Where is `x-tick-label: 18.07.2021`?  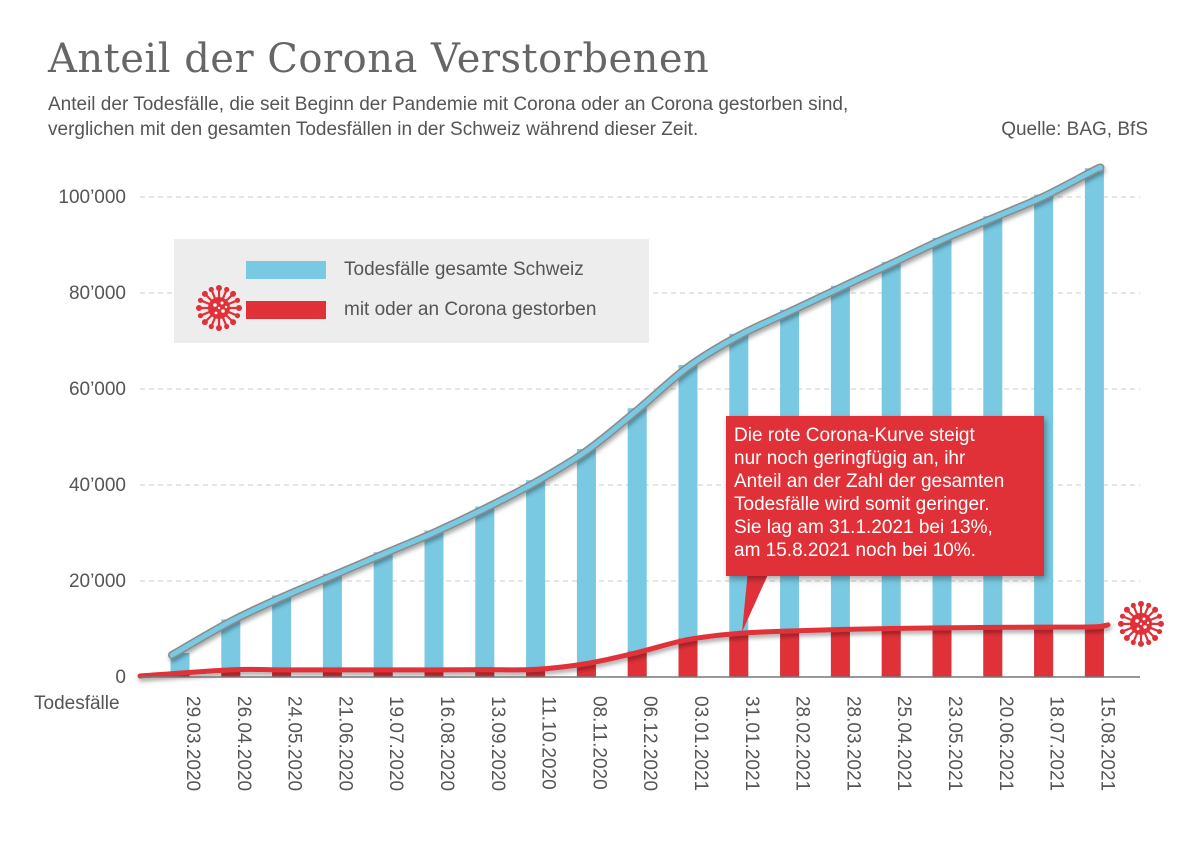
x-tick-label: 18.07.2021 is located at coordinates (1056, 743).